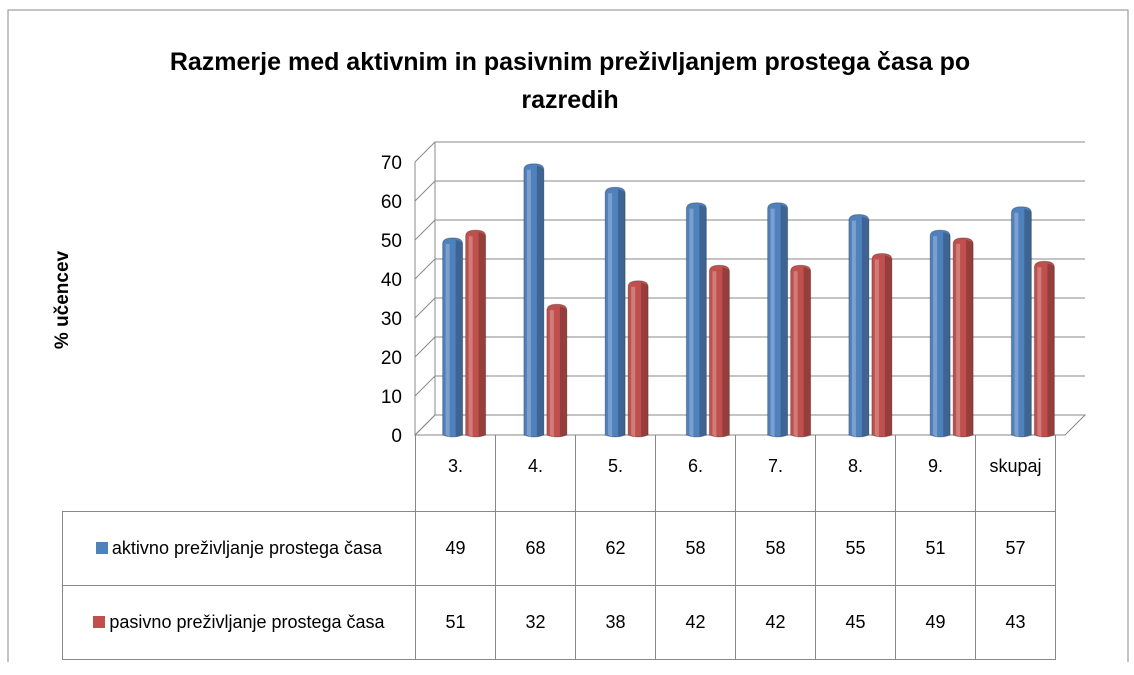 The image size is (1134, 675). What do you see at coordinates (455, 473) in the screenshot?
I see `x-tick-label: 3.` at bounding box center [455, 473].